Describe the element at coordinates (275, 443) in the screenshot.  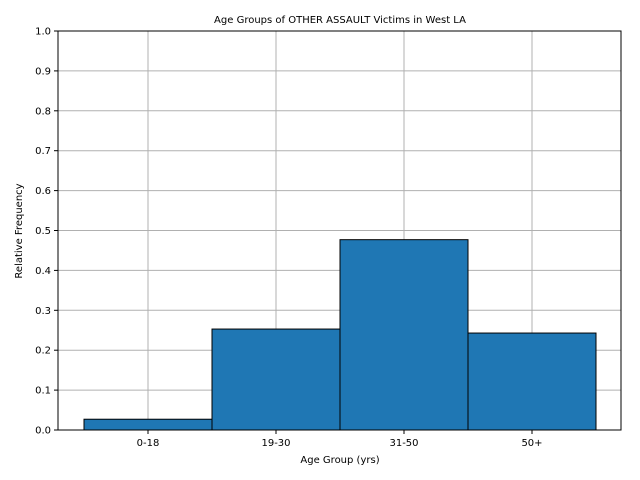
I see `x-tick-label: 19-30` at that location.